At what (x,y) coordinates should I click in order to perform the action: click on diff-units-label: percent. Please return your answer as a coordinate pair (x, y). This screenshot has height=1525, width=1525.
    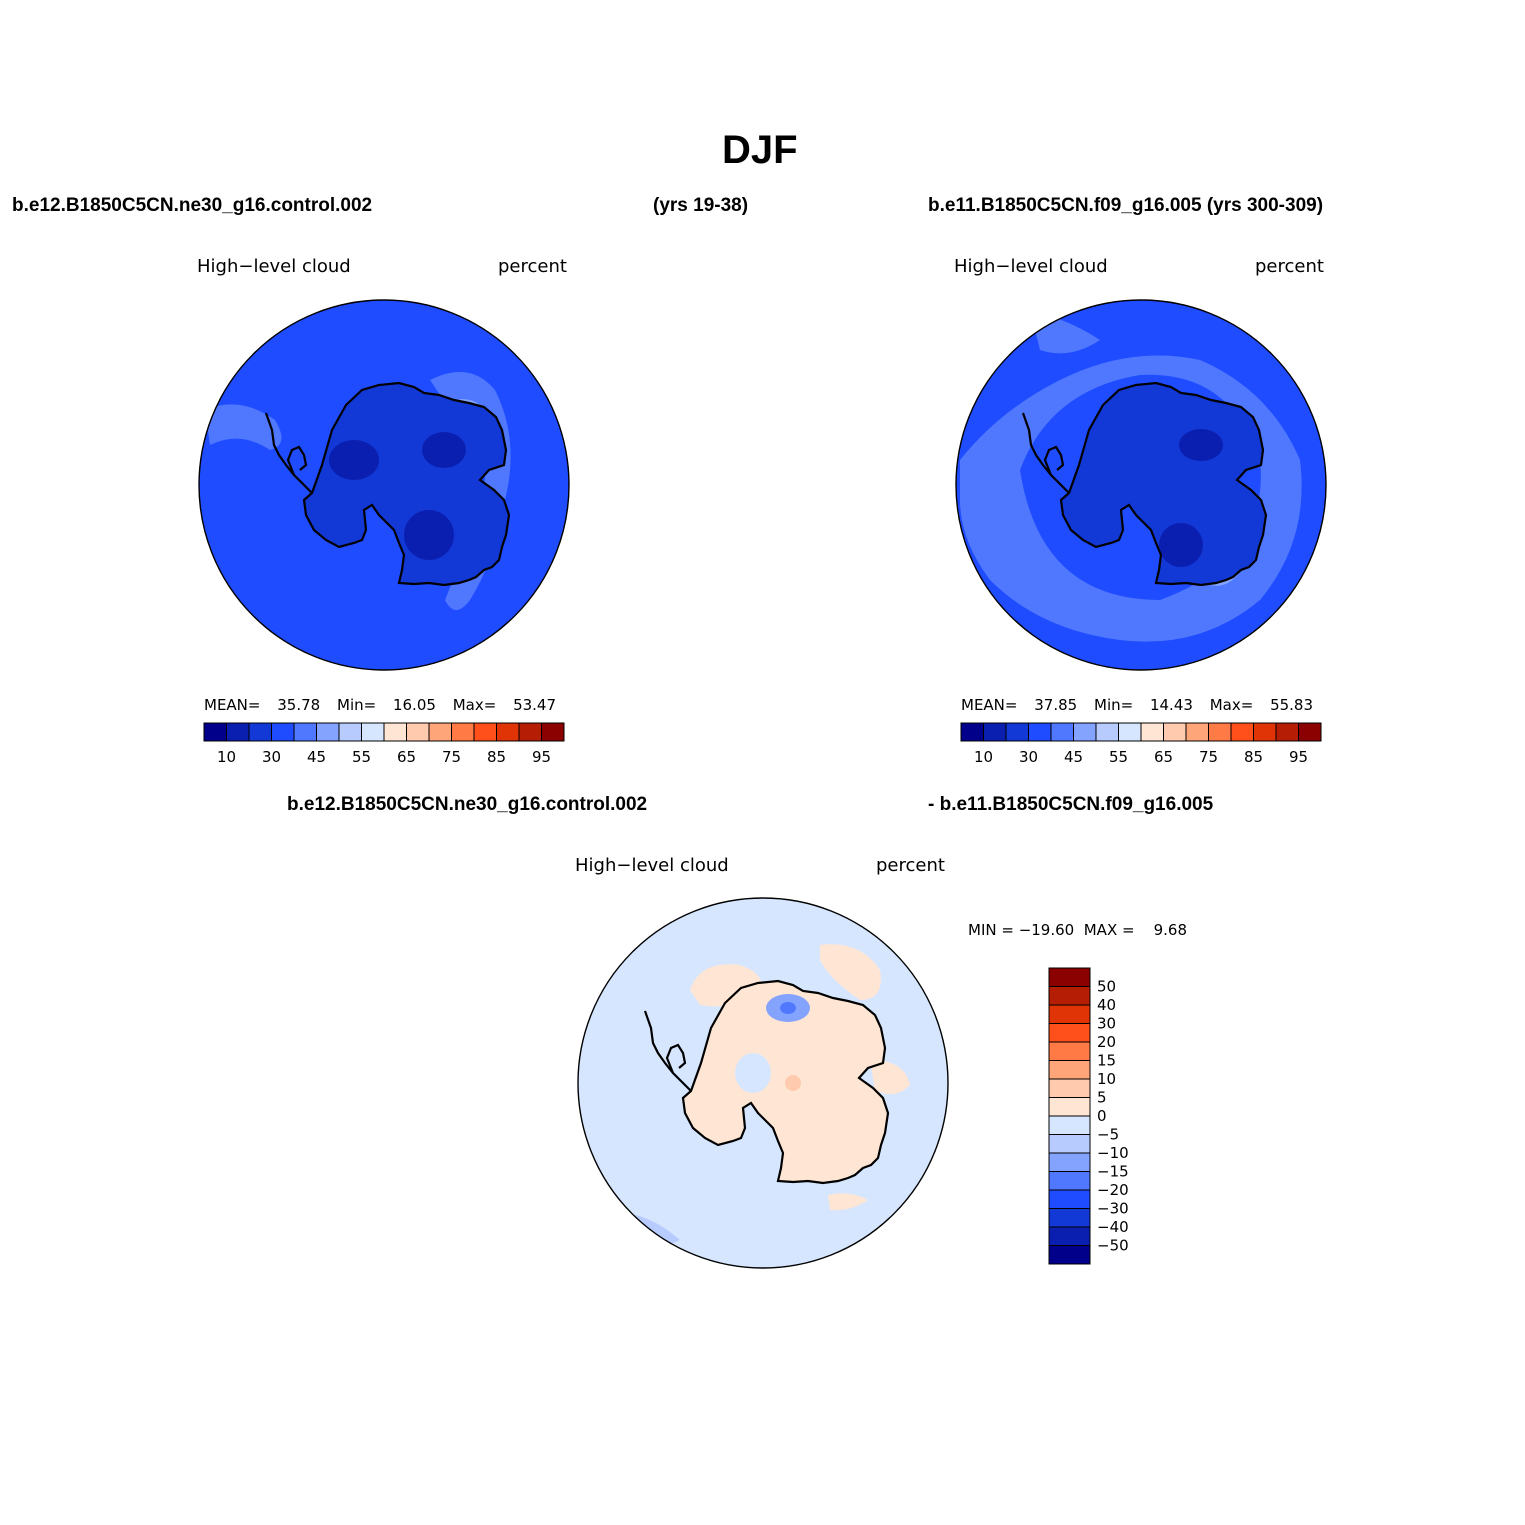
    Looking at the image, I should click on (910, 865).